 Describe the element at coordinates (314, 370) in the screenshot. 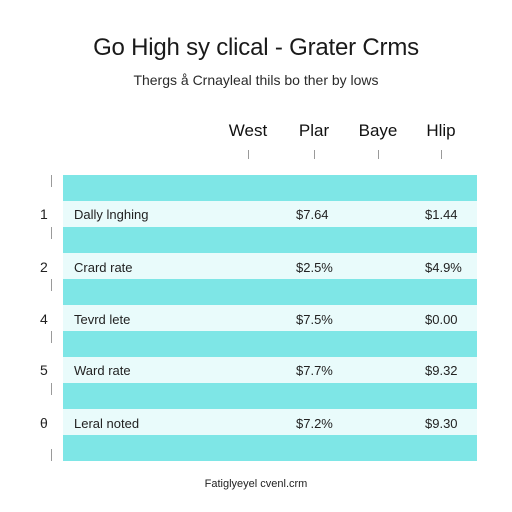

I see `row-value-primary: $7.7%` at that location.